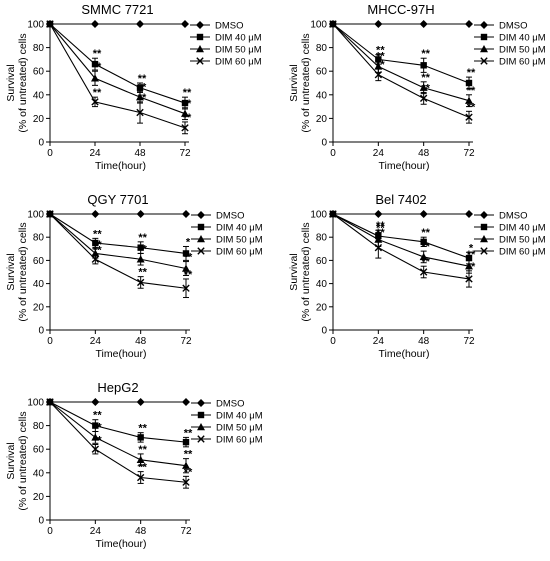 This screenshot has height=561, width=550. I want to click on legend-marker-square, so click(201, 415).